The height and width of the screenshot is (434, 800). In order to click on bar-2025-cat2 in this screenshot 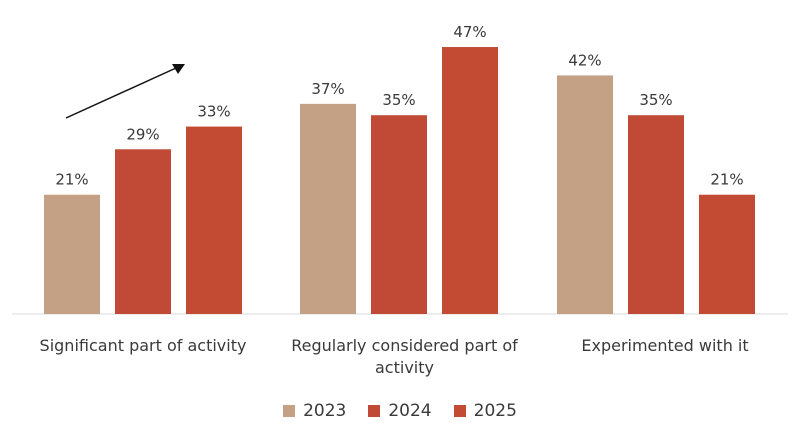, I will do `click(727, 254)`.